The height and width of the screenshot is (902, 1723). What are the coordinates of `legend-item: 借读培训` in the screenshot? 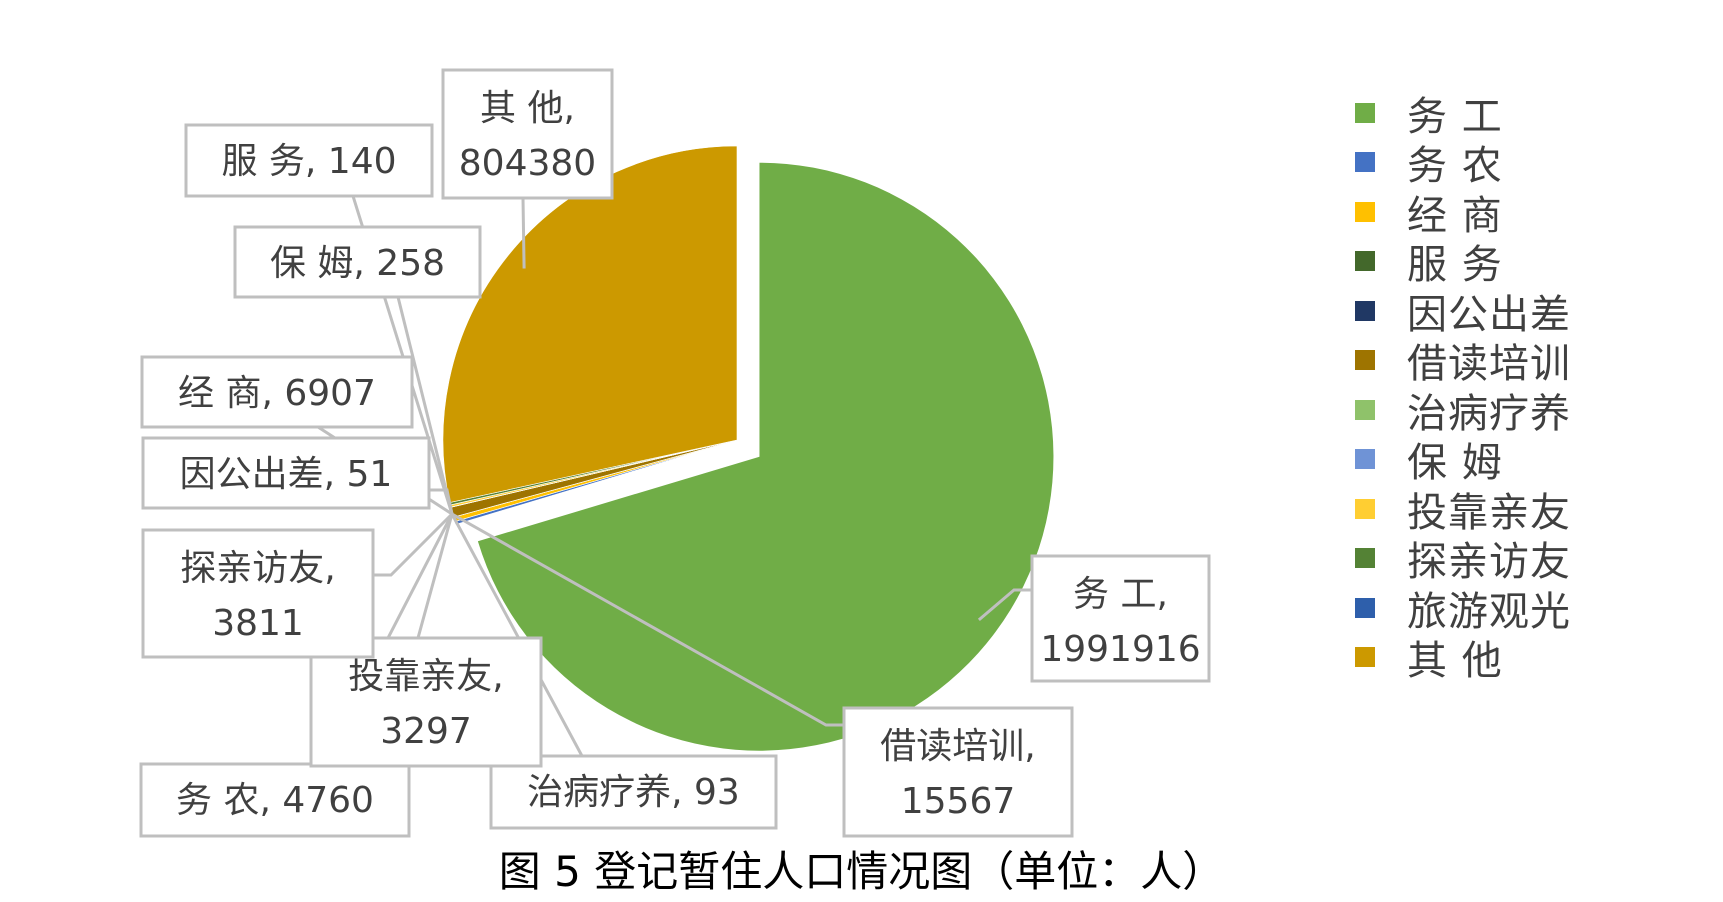 It's located at (1463, 361).